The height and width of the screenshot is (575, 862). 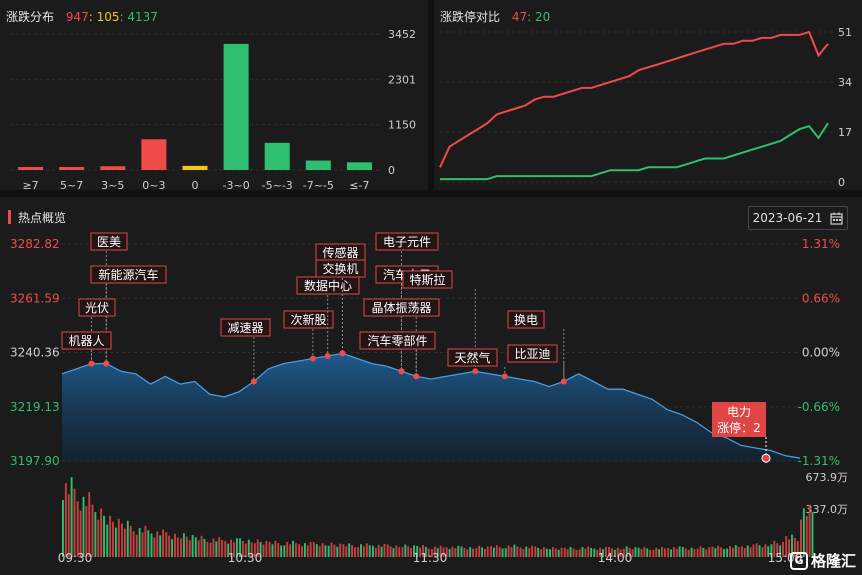 What do you see at coordinates (845, 32) in the screenshot?
I see `y-tick-label: 51` at bounding box center [845, 32].